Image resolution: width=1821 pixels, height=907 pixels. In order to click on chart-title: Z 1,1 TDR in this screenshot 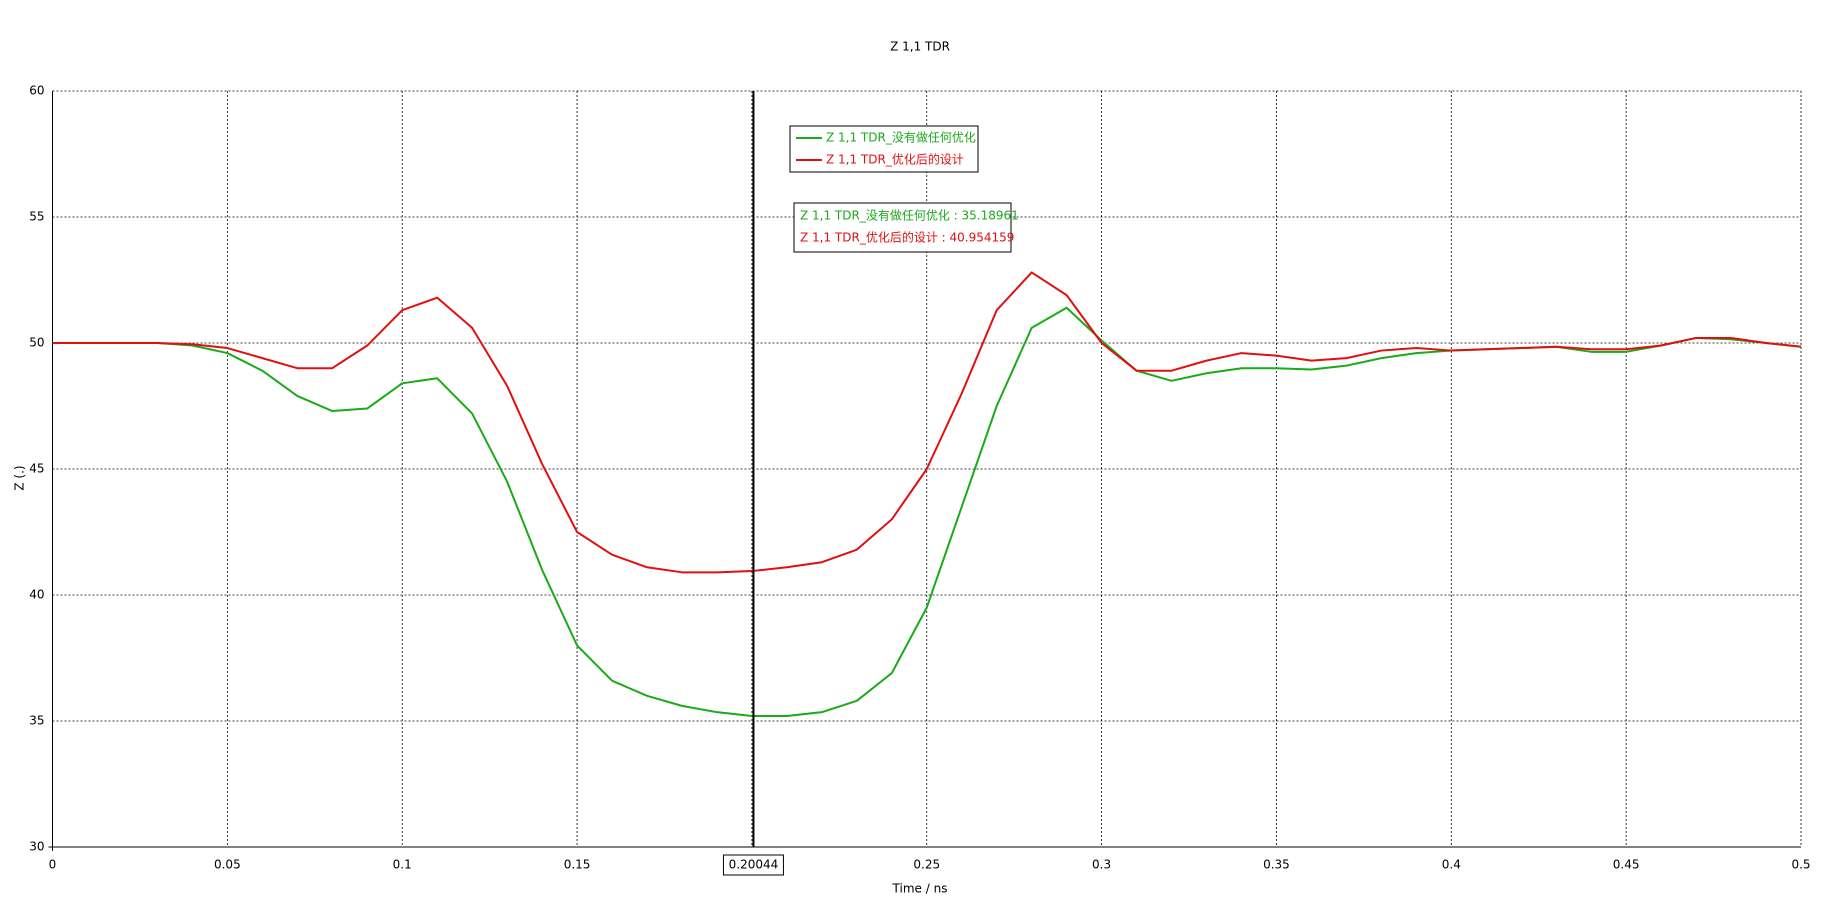, I will do `click(920, 47)`.